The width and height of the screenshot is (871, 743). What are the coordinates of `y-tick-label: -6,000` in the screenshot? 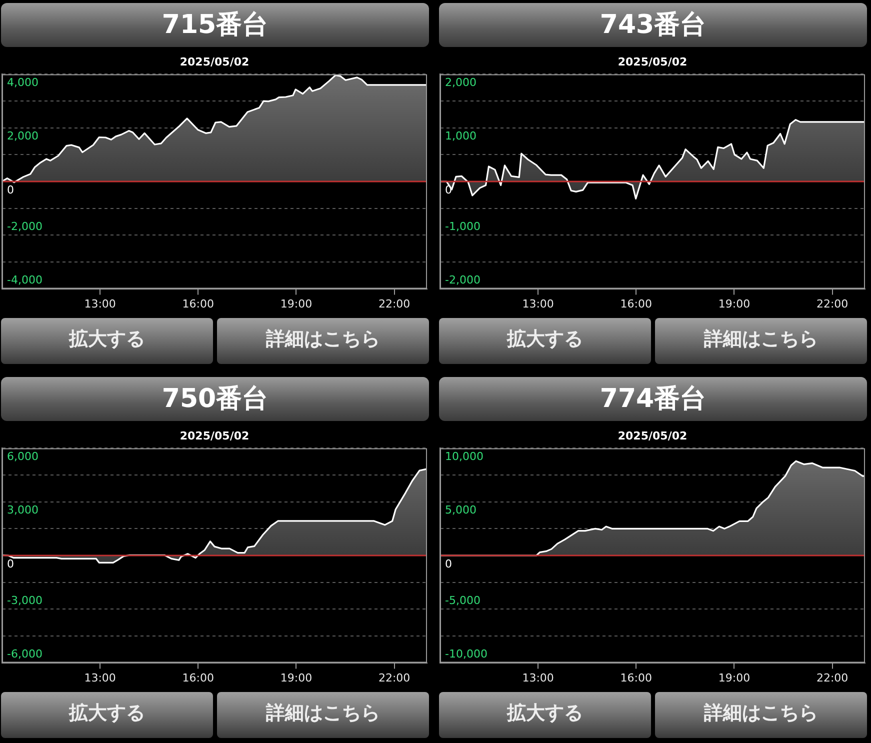 It's located at (24, 654).